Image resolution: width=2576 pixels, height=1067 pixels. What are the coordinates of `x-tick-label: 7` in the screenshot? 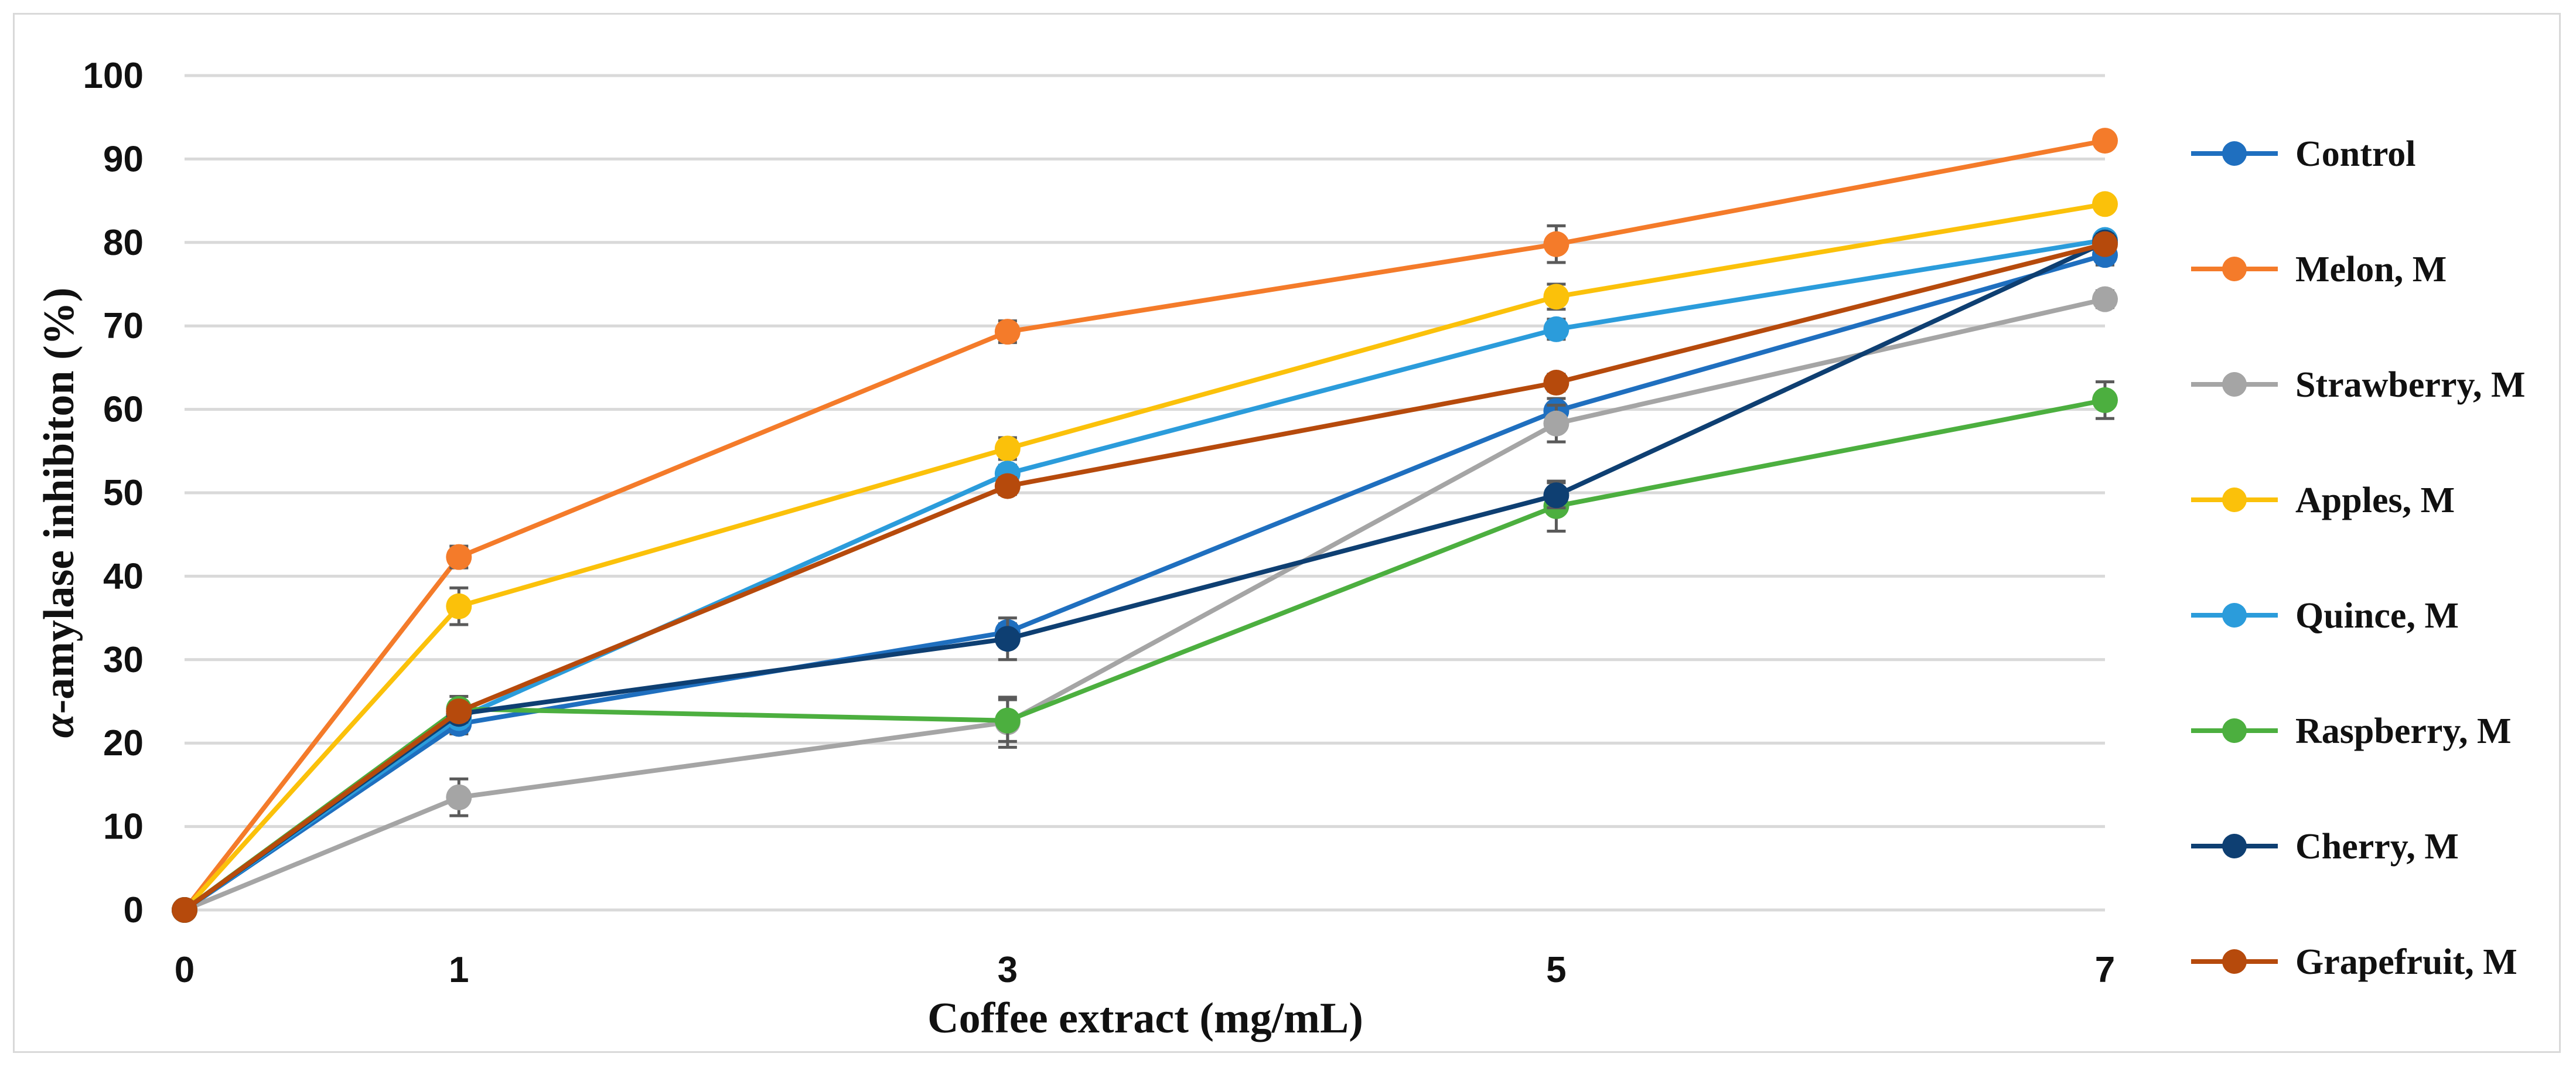 It's located at (2105, 970).